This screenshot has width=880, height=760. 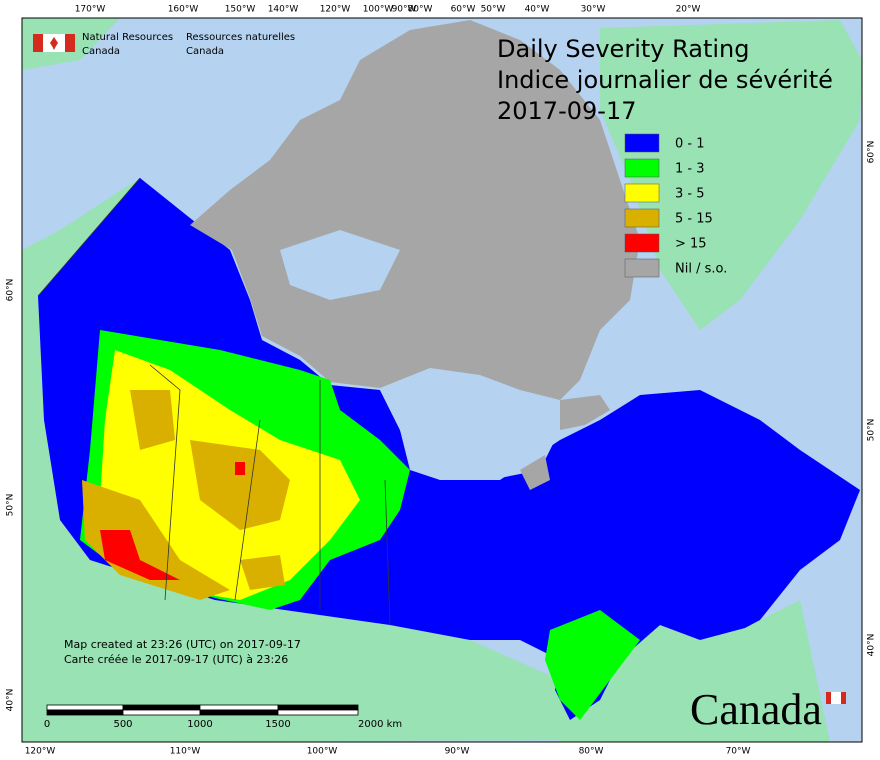 I want to click on rating-1-3-east, so click(x=592, y=665).